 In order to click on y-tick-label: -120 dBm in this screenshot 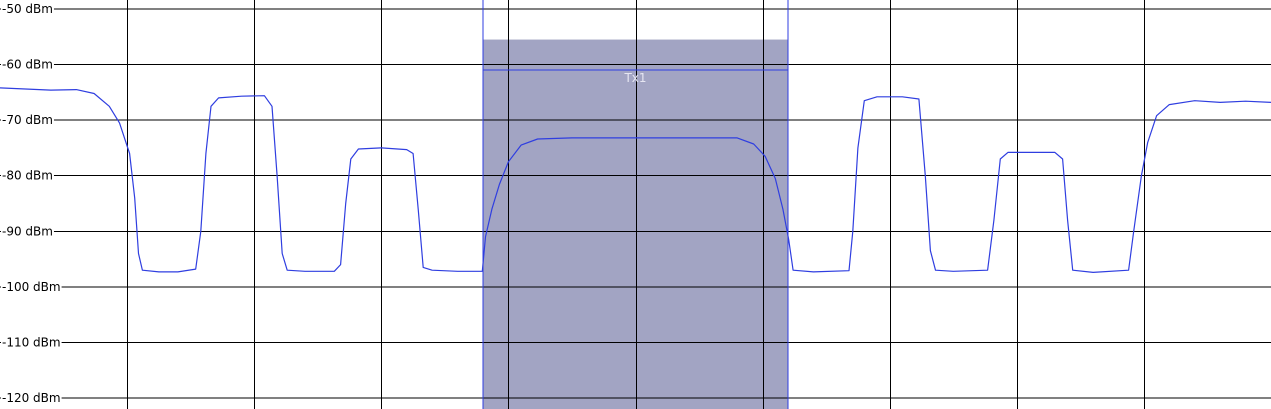, I will do `click(31, 398)`.